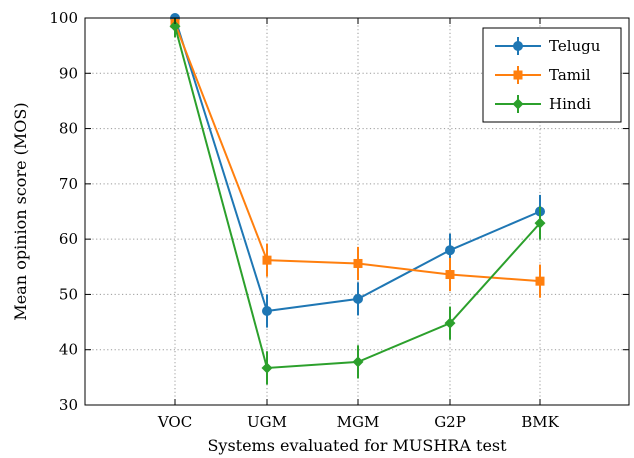 The image size is (634, 458). Describe the element at coordinates (450, 422) in the screenshot. I see `x-tick-label: G2P` at that location.